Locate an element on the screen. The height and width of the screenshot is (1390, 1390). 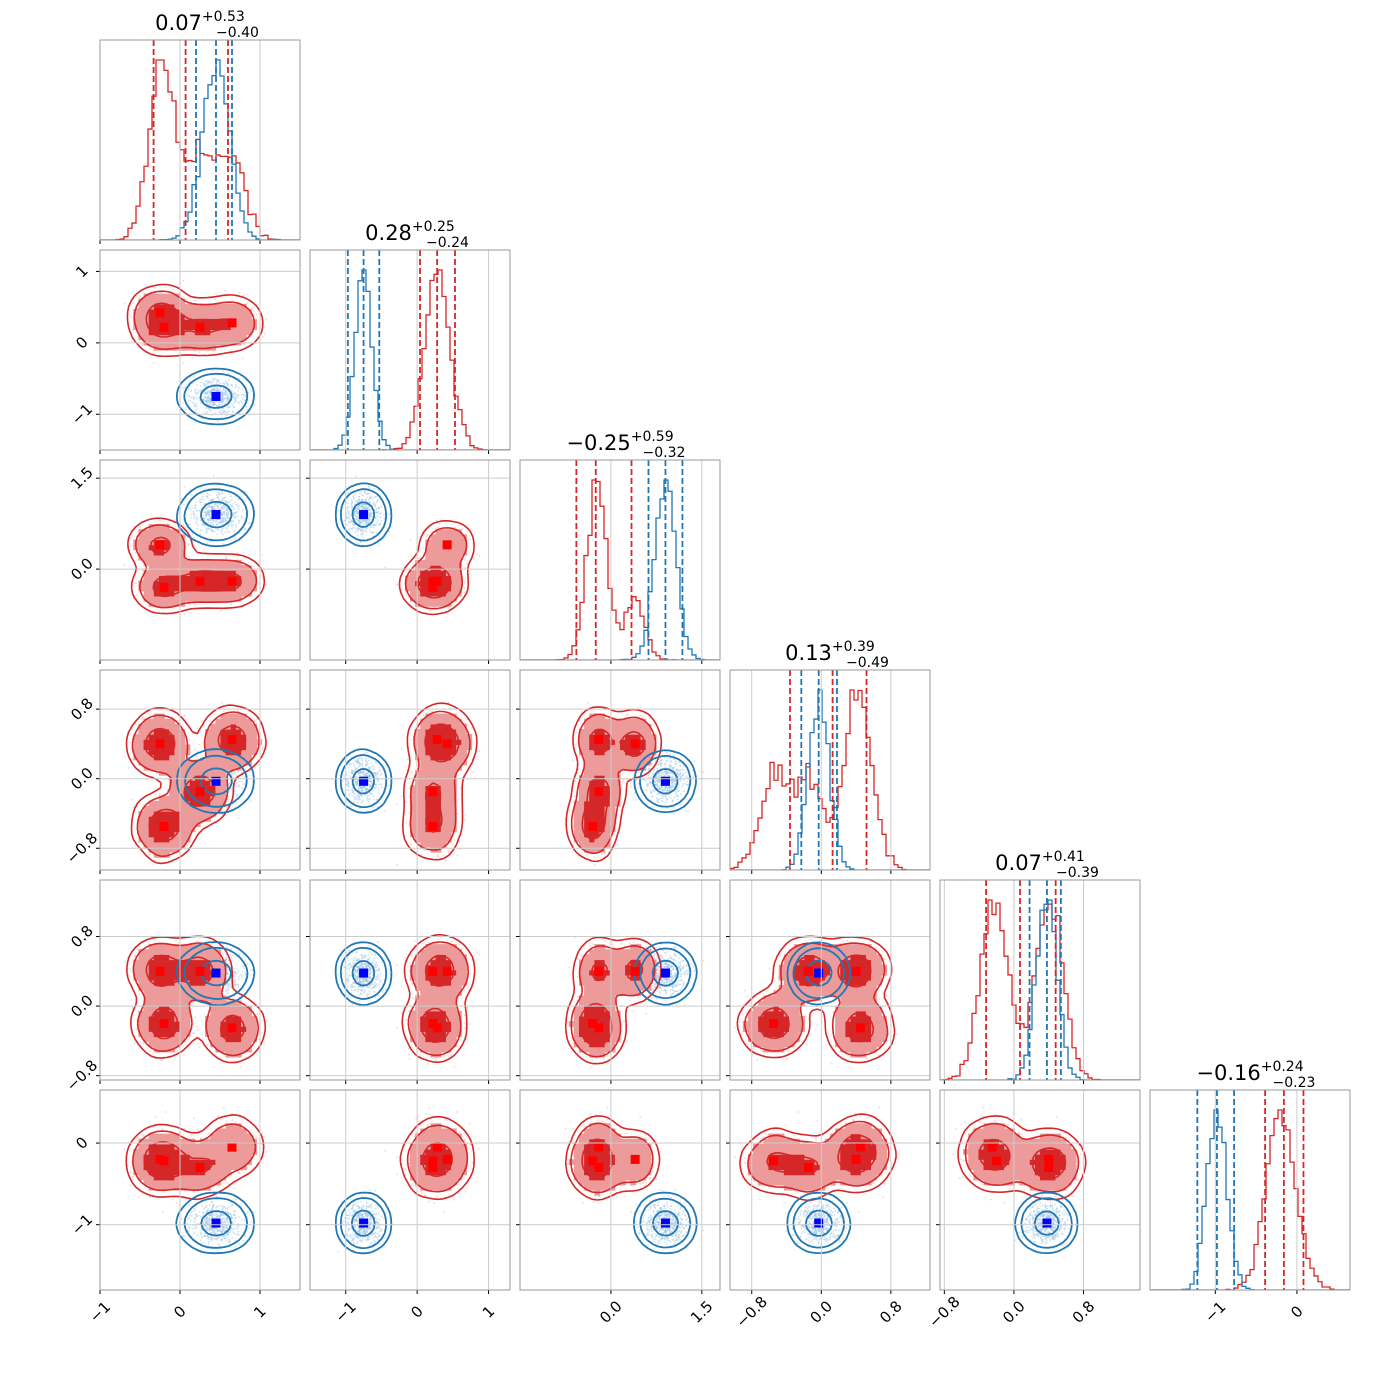
panel-title: 0.28+0.25 is located at coordinates (410, 232).